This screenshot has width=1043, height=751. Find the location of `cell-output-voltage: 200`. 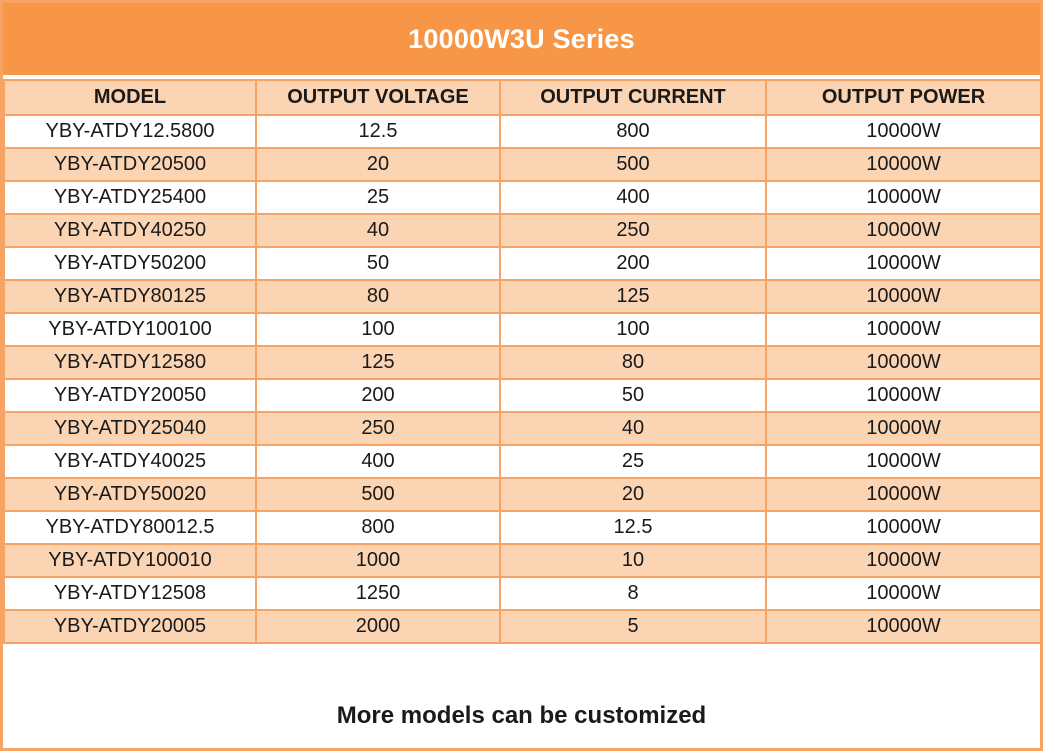

cell-output-voltage: 200 is located at coordinates (378, 395).